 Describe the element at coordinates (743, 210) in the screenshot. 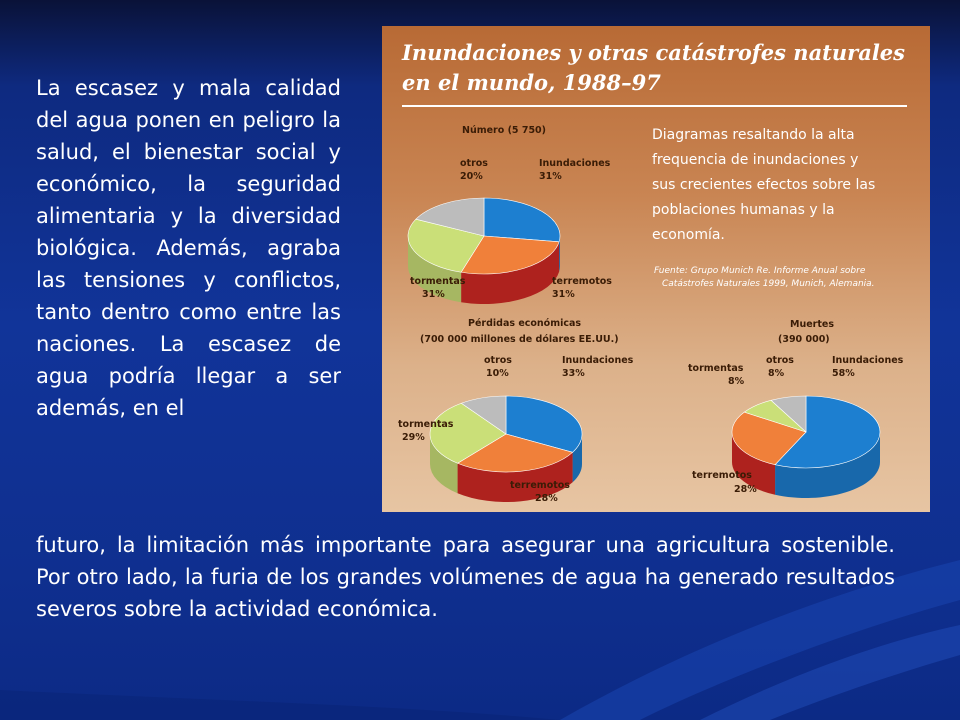

I see `description-line: poblaciones humanas y la` at that location.